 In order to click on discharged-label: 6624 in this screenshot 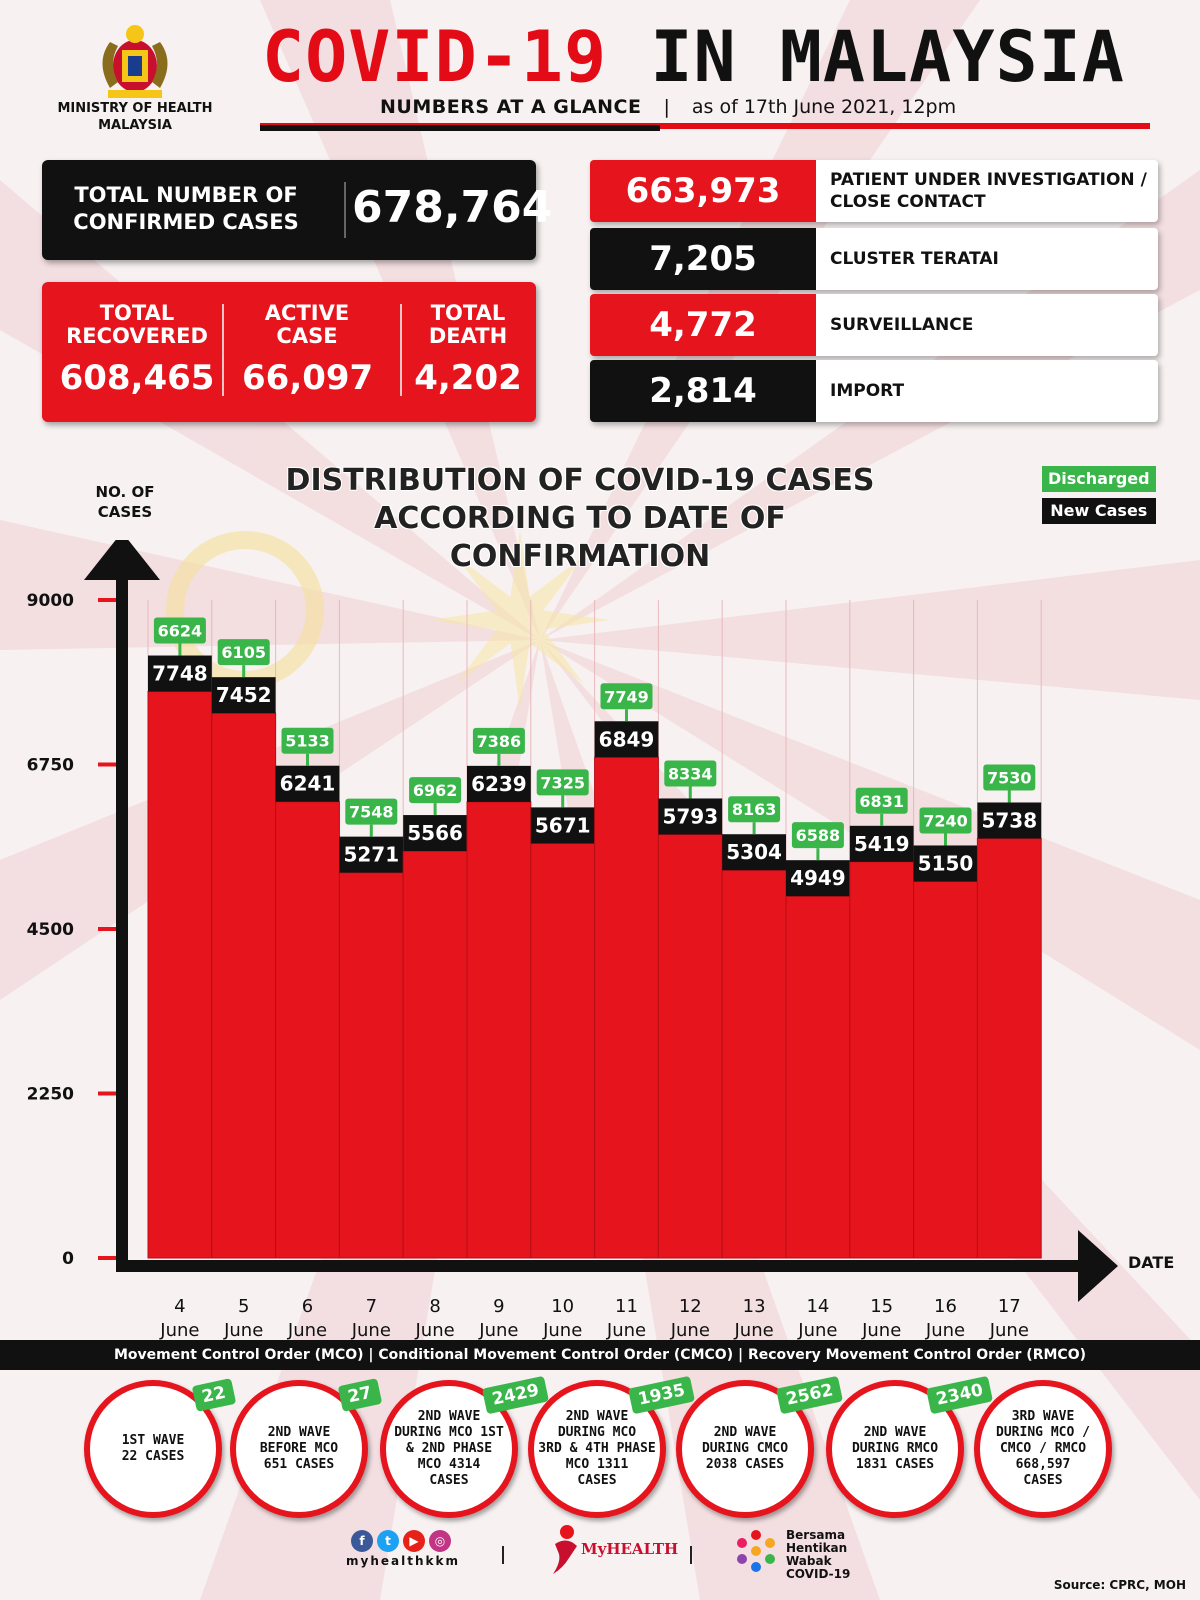, I will do `click(180, 631)`.